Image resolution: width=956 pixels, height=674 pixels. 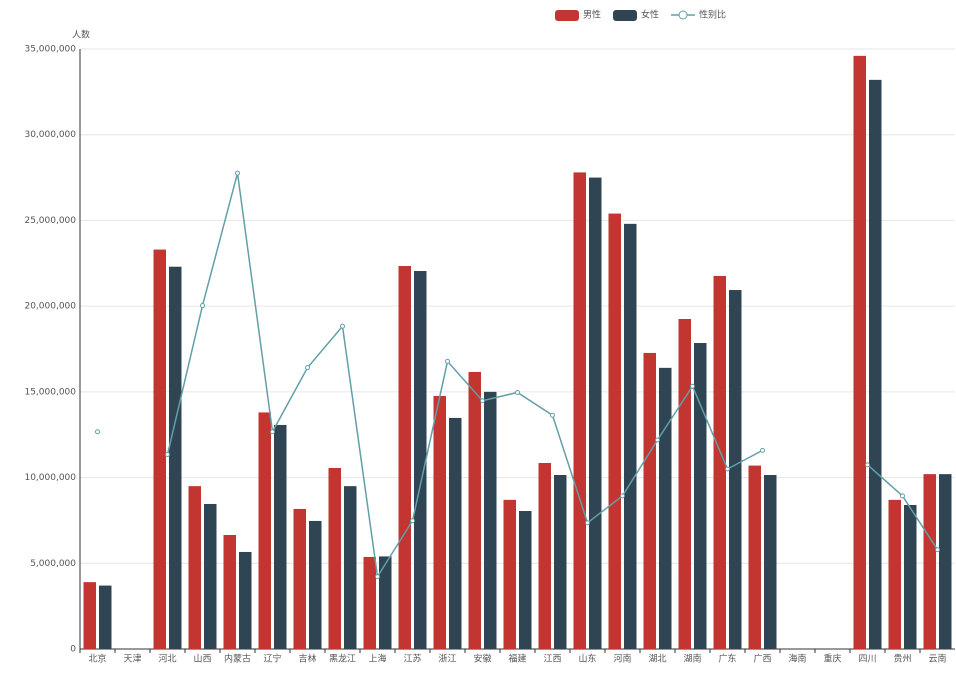 I want to click on x-tick-label: 安徽, so click(x=482, y=659).